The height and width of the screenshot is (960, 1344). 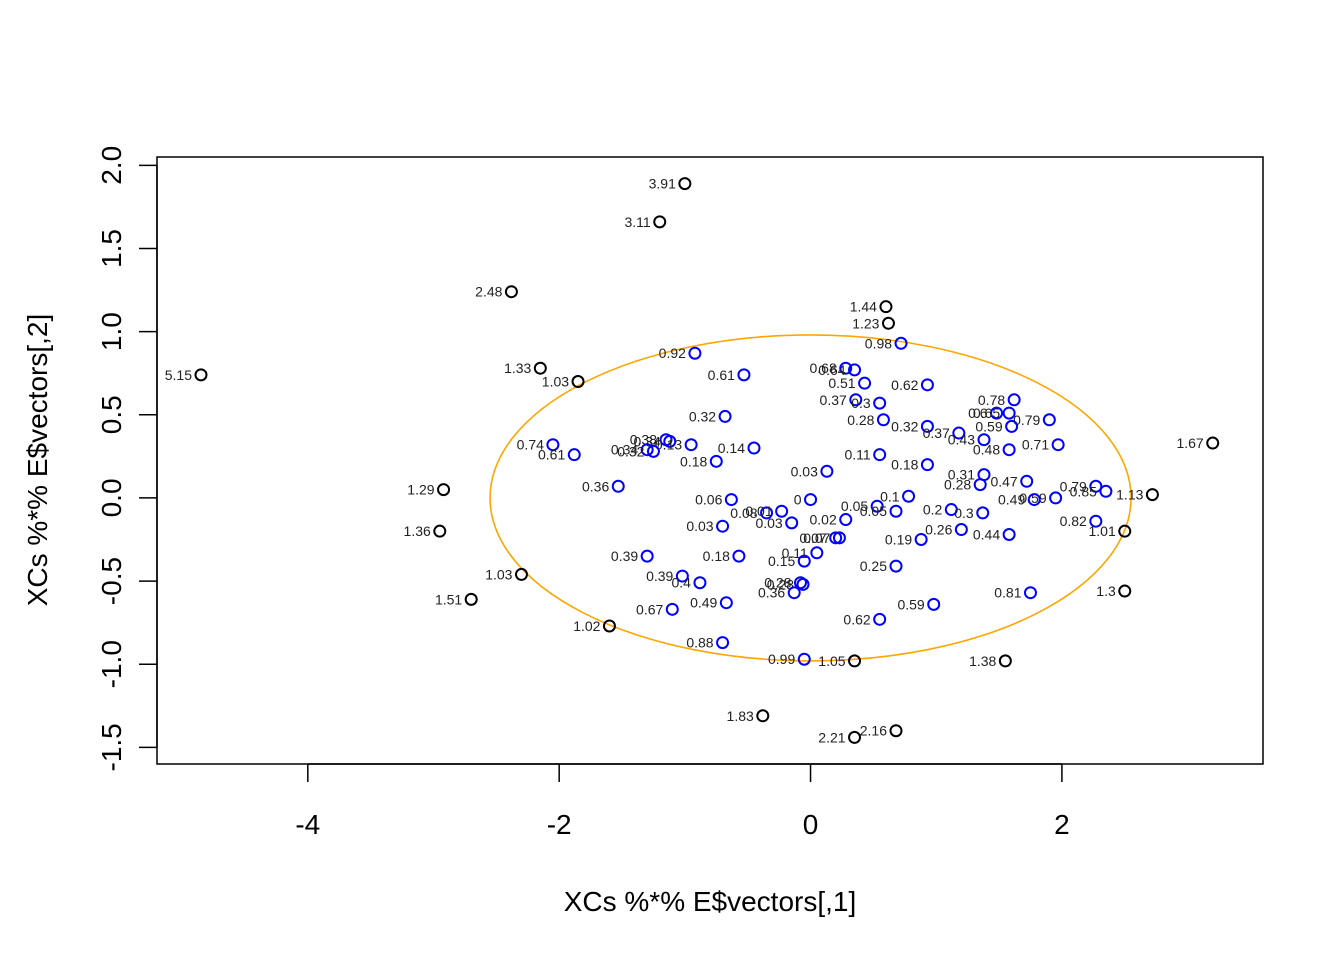 What do you see at coordinates (702, 416) in the screenshot?
I see `data-point-label: 0.32` at bounding box center [702, 416].